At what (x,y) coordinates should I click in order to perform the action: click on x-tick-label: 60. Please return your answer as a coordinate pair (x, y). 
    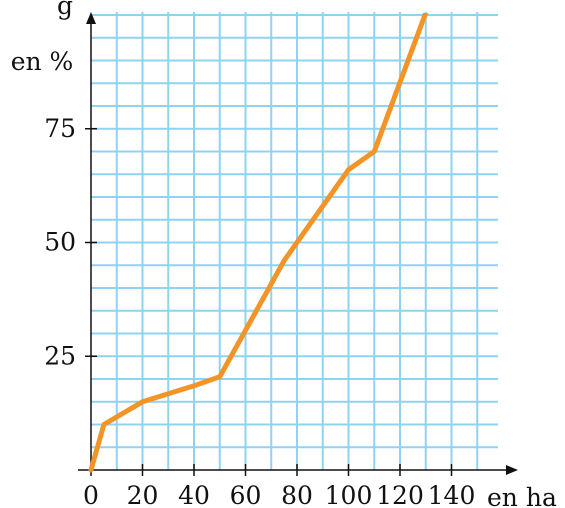
    Looking at the image, I should click on (246, 494).